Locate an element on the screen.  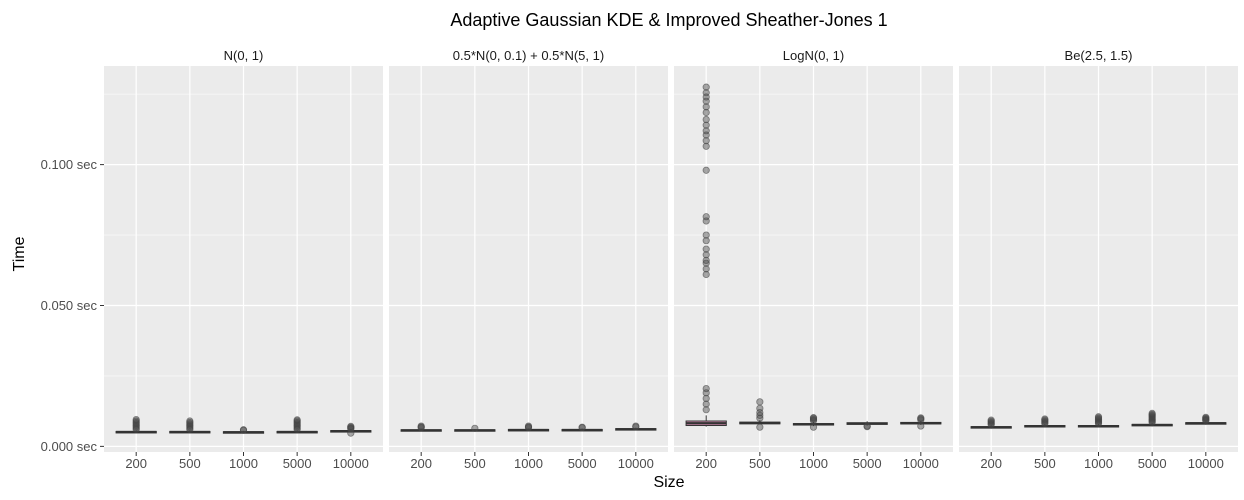
facet-label: LogN(0, 1) is located at coordinates (813, 55).